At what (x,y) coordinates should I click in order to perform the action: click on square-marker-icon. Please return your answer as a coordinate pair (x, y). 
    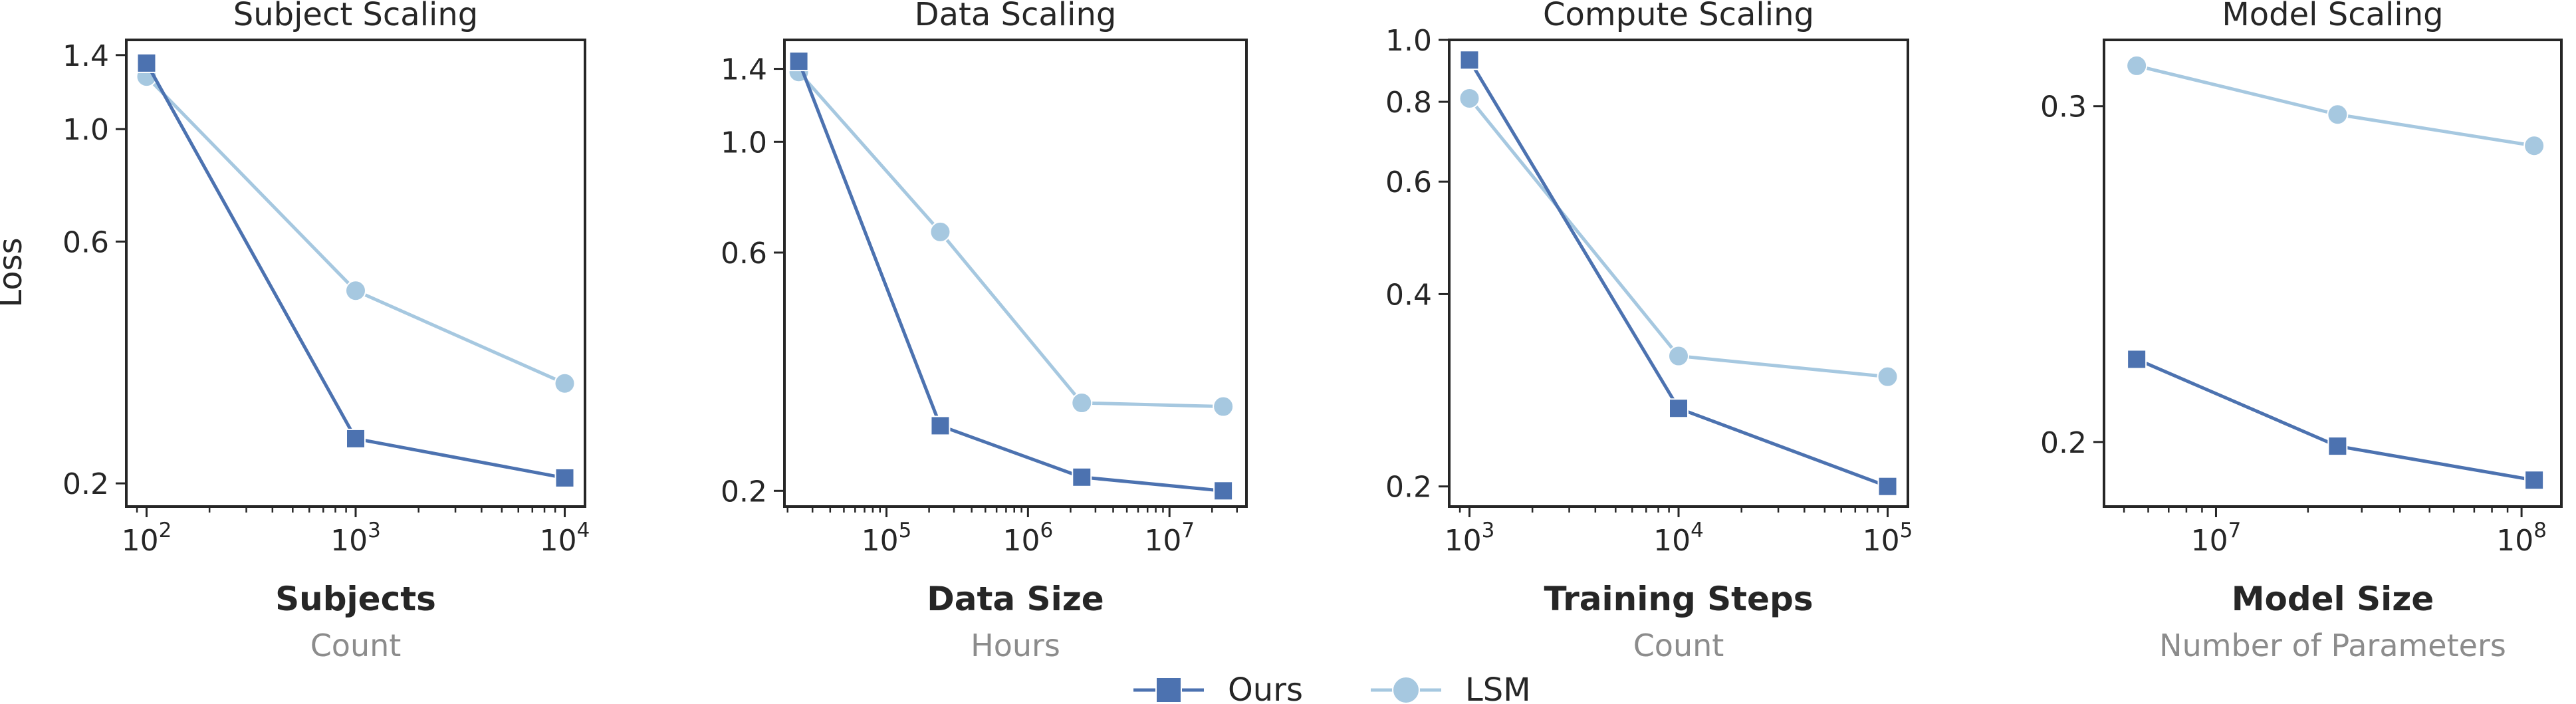
    Looking at the image, I should click on (1168, 690).